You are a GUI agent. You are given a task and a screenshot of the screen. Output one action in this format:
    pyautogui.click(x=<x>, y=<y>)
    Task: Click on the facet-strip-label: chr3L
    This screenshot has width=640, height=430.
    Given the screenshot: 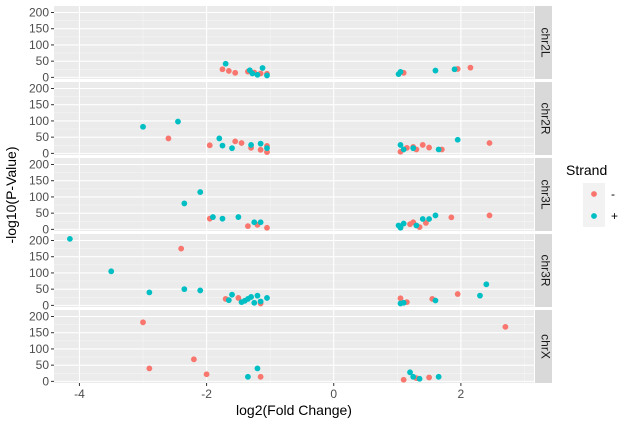 What is the action you would take?
    pyautogui.click(x=545, y=194)
    